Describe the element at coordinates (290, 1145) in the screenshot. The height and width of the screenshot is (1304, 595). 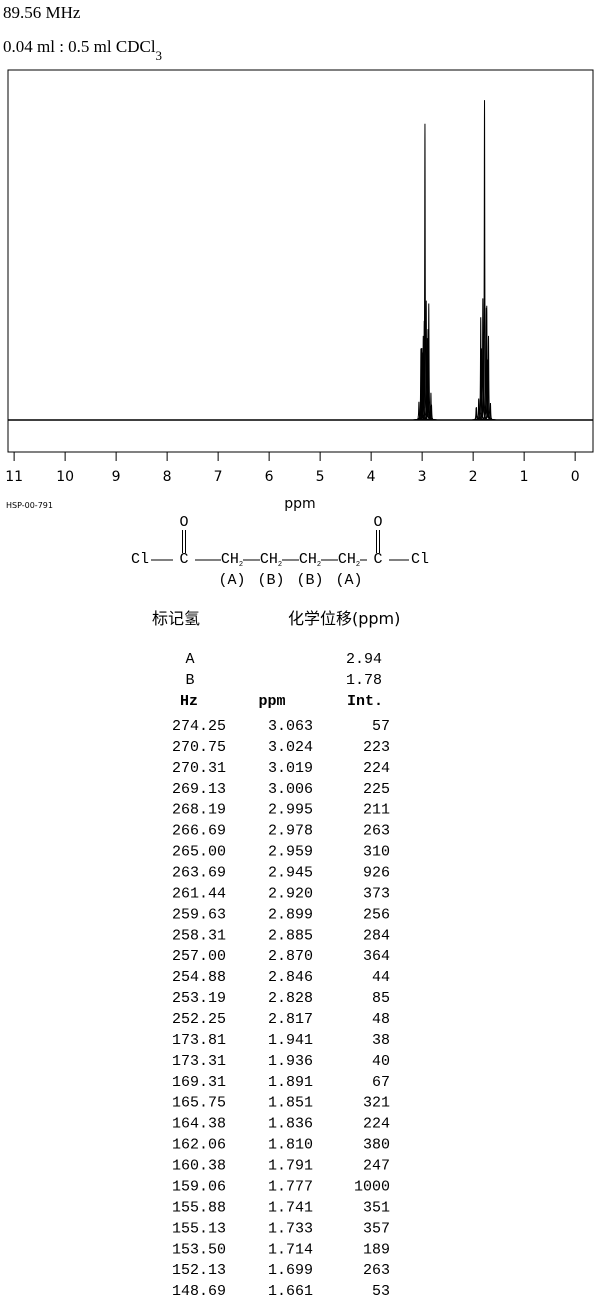
I see `ppm-cell: 1.810` at that location.